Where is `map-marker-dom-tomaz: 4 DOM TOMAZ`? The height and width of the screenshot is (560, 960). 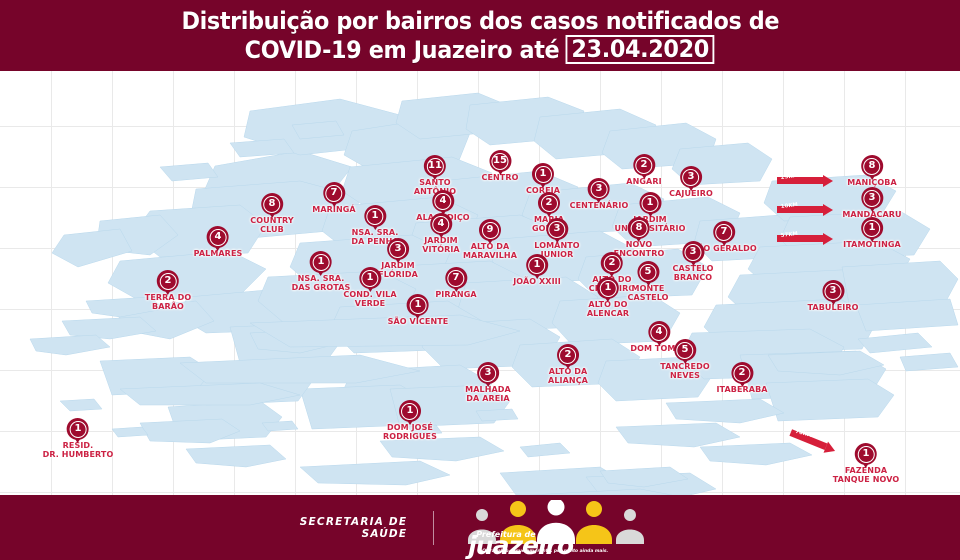 map-marker-dom-tomaz: 4 DOM TOMAZ is located at coordinates (659, 337).